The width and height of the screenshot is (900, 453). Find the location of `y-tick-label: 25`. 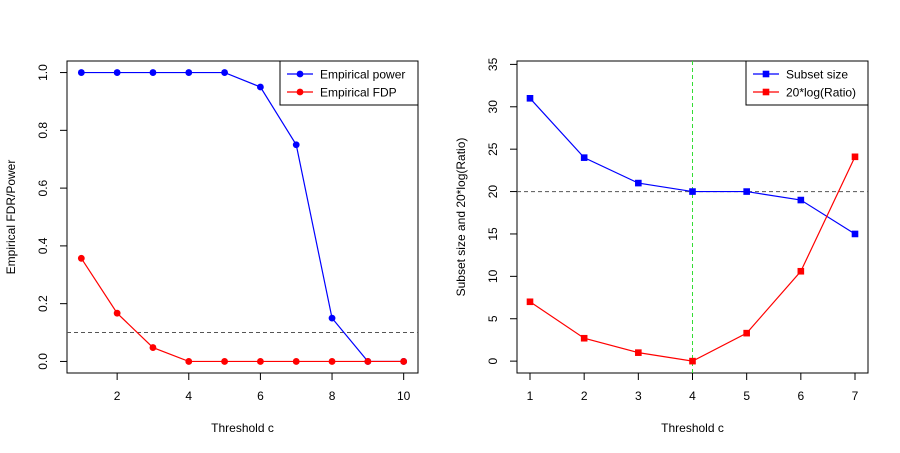

y-tick-label: 25 is located at coordinates (493, 149).